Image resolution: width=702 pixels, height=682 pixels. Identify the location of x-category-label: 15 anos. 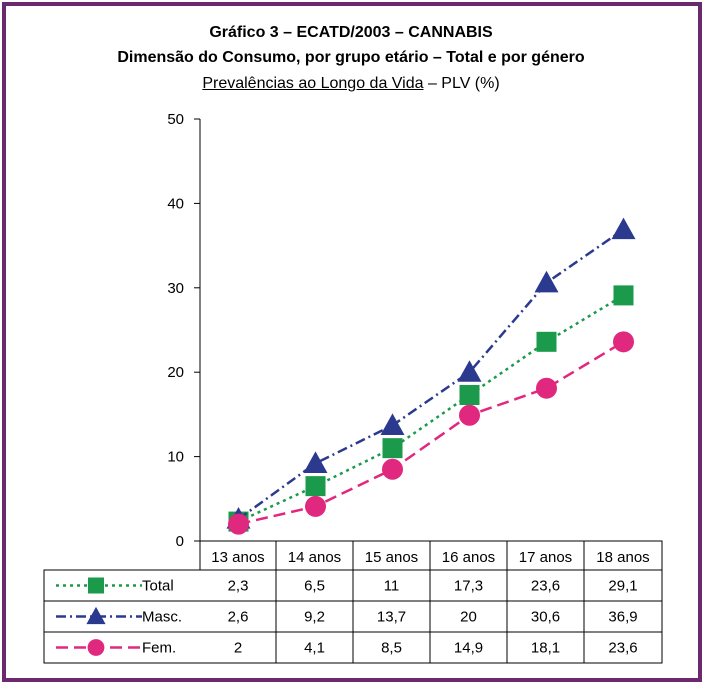
(391, 557).